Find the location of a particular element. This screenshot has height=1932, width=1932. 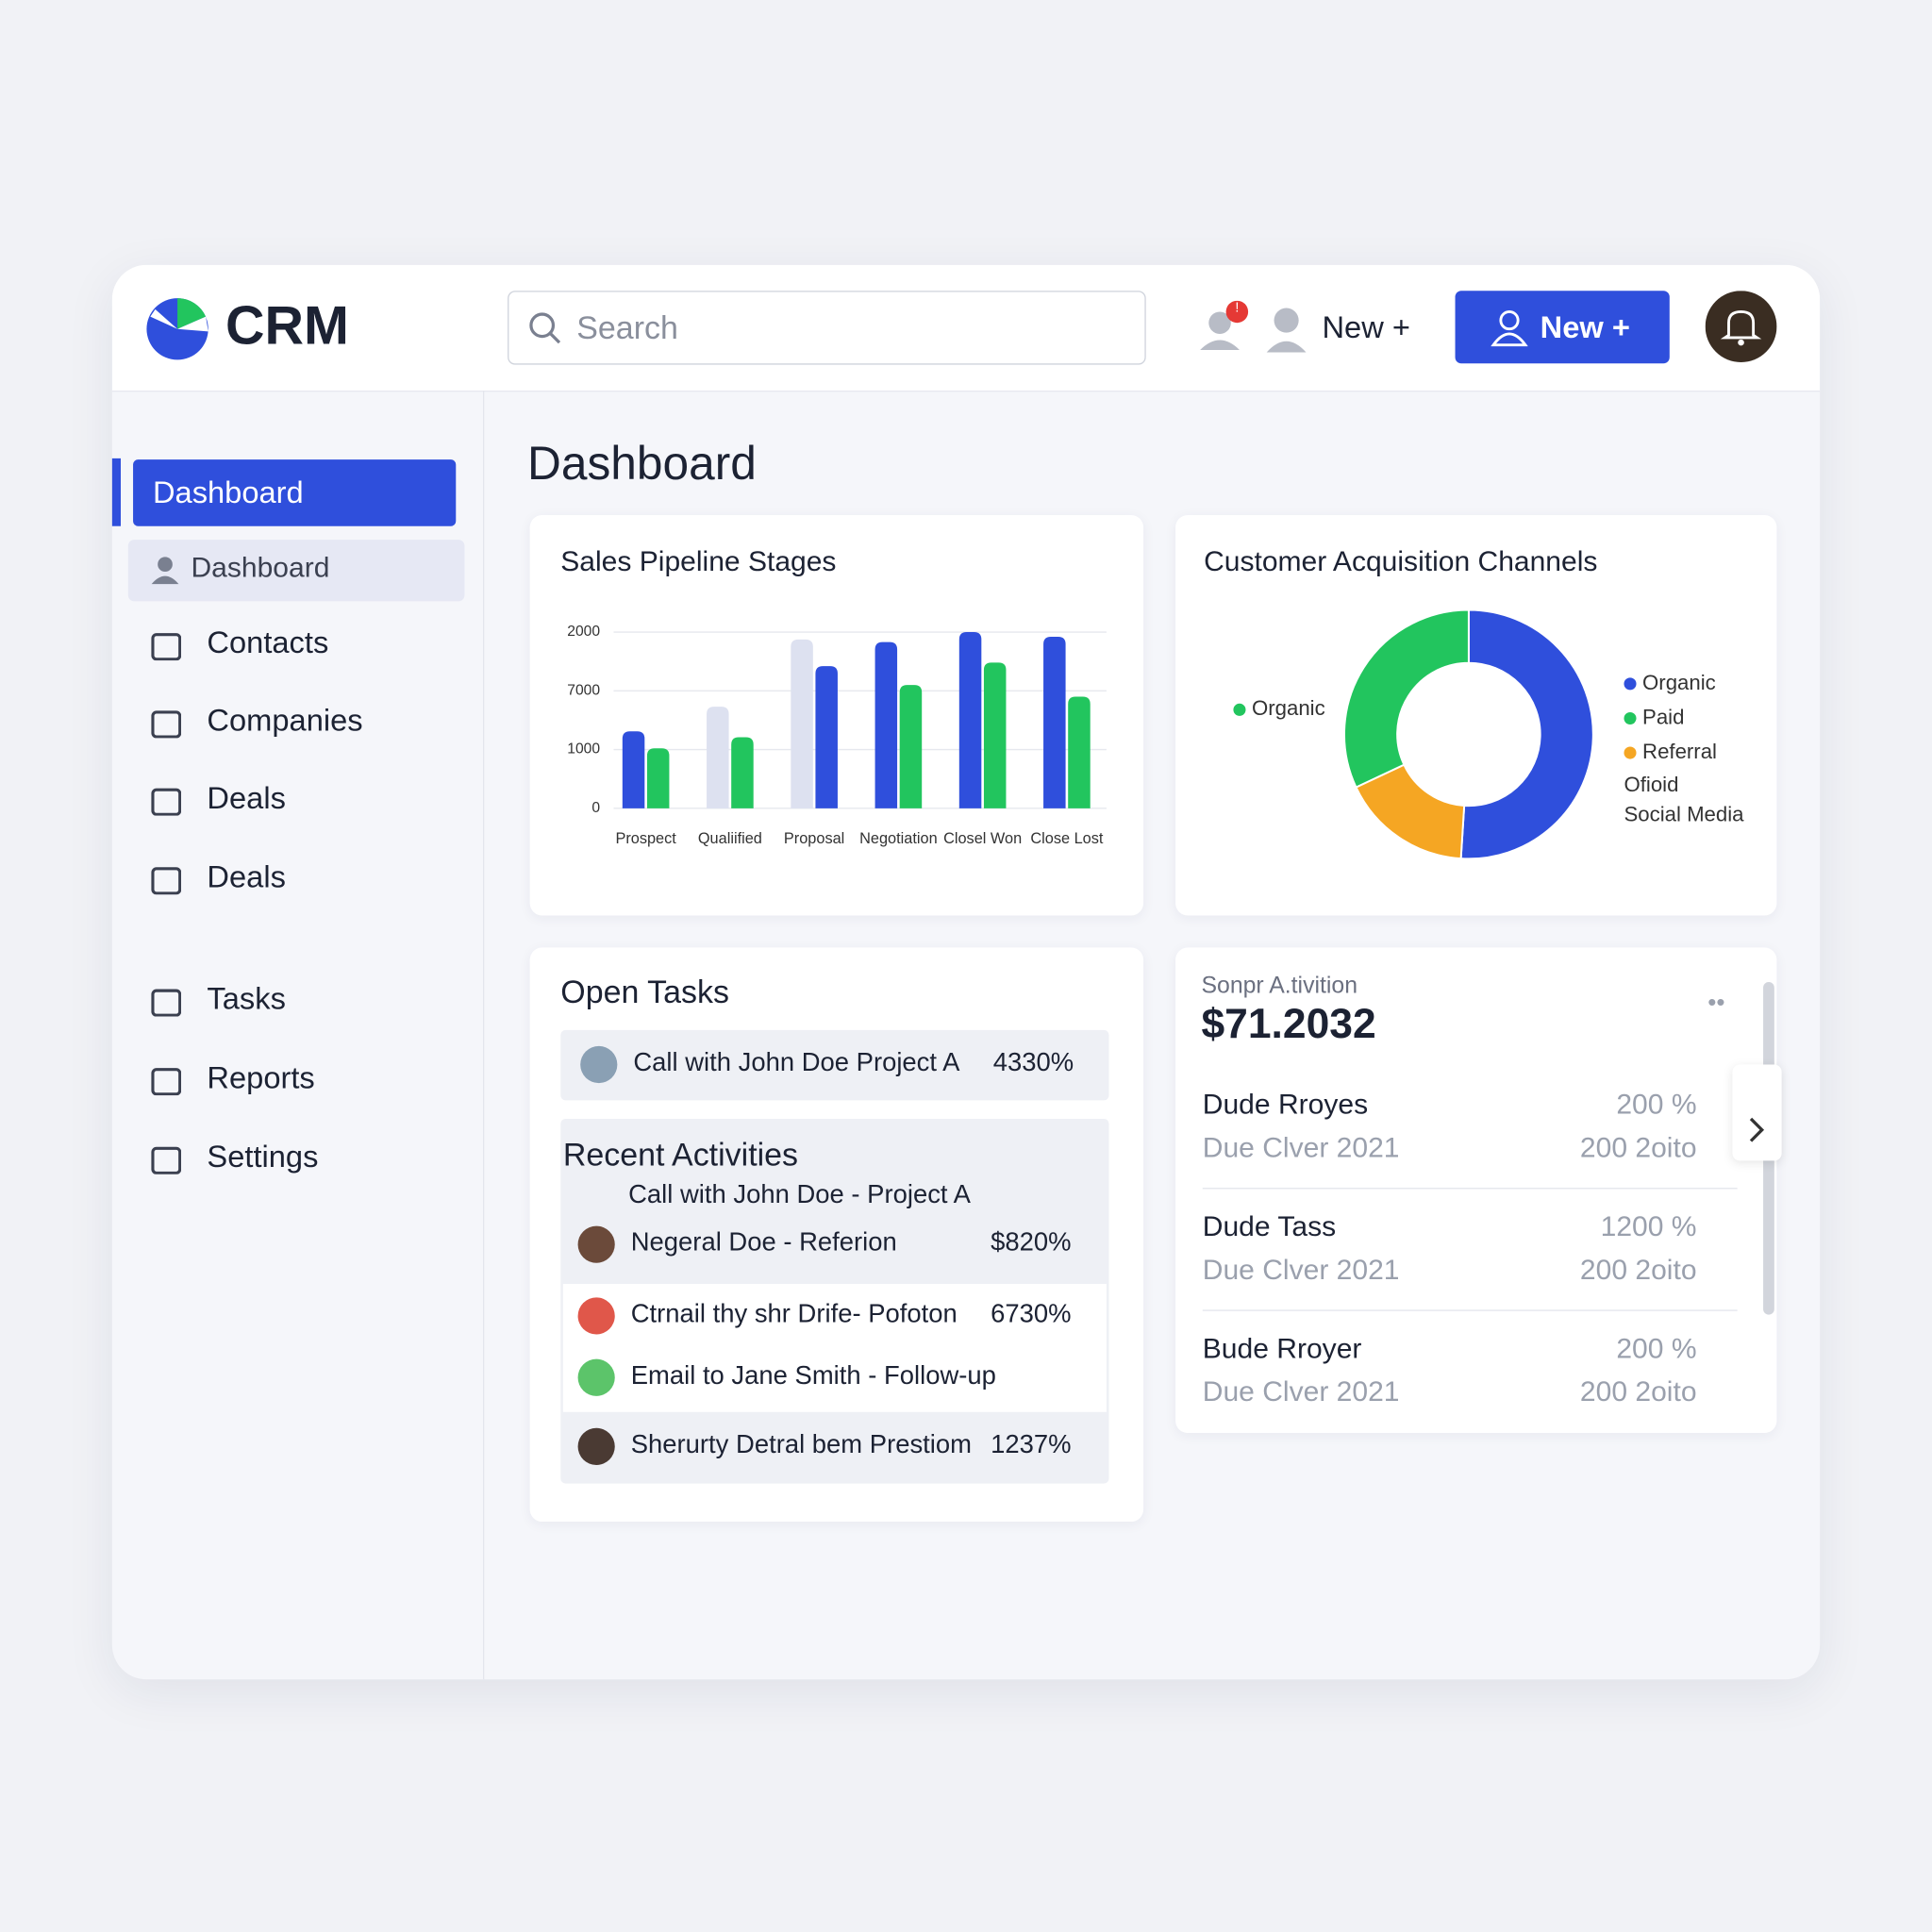

x-tick-label: Prospect is located at coordinates (645, 839).